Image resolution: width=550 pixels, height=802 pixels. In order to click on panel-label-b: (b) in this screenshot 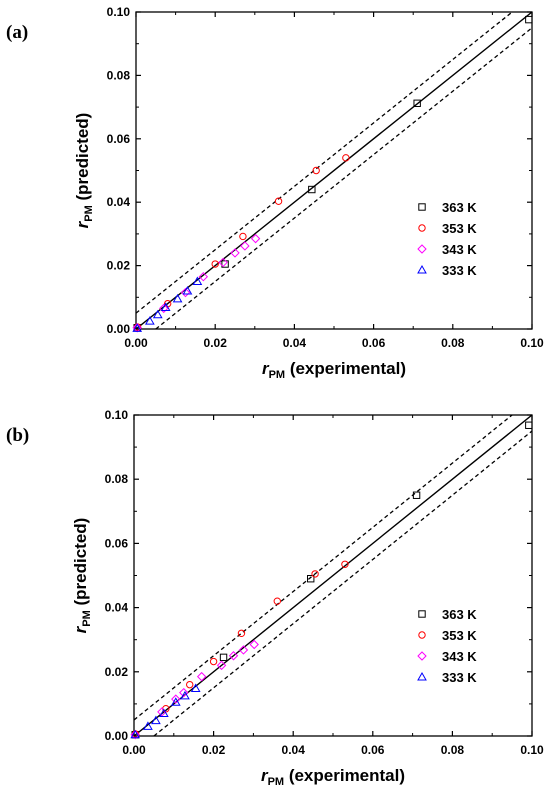, I will do `click(18, 435)`.